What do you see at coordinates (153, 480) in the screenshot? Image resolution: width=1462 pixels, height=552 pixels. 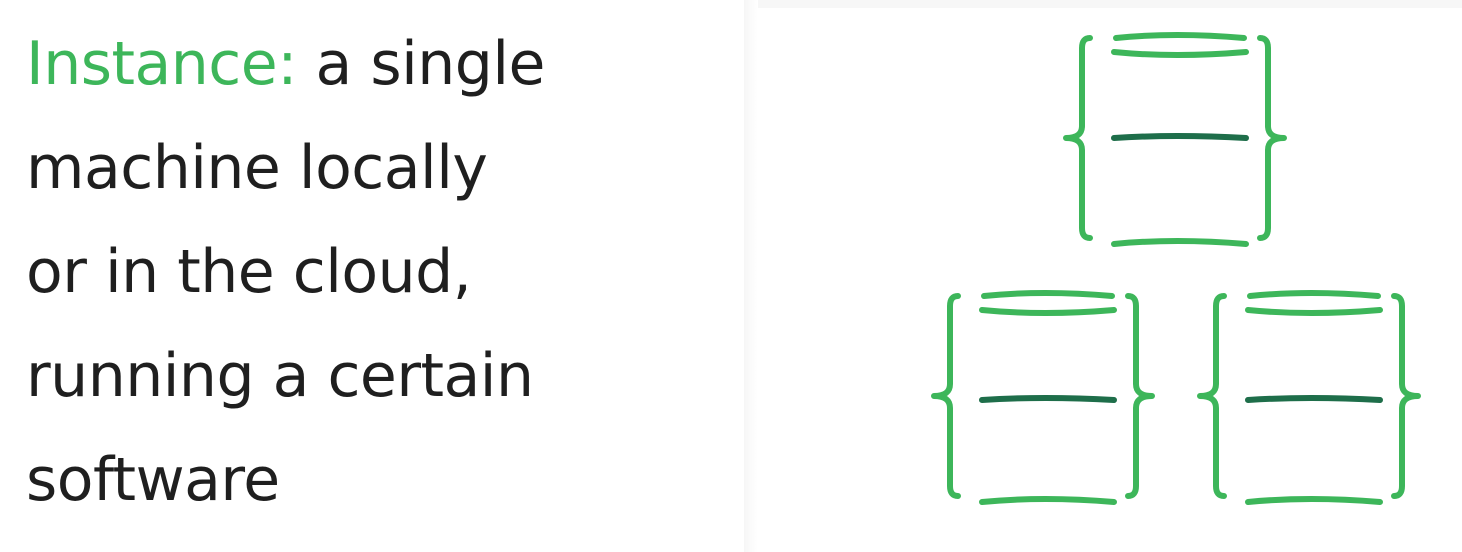 I see `definition-line-5: software` at bounding box center [153, 480].